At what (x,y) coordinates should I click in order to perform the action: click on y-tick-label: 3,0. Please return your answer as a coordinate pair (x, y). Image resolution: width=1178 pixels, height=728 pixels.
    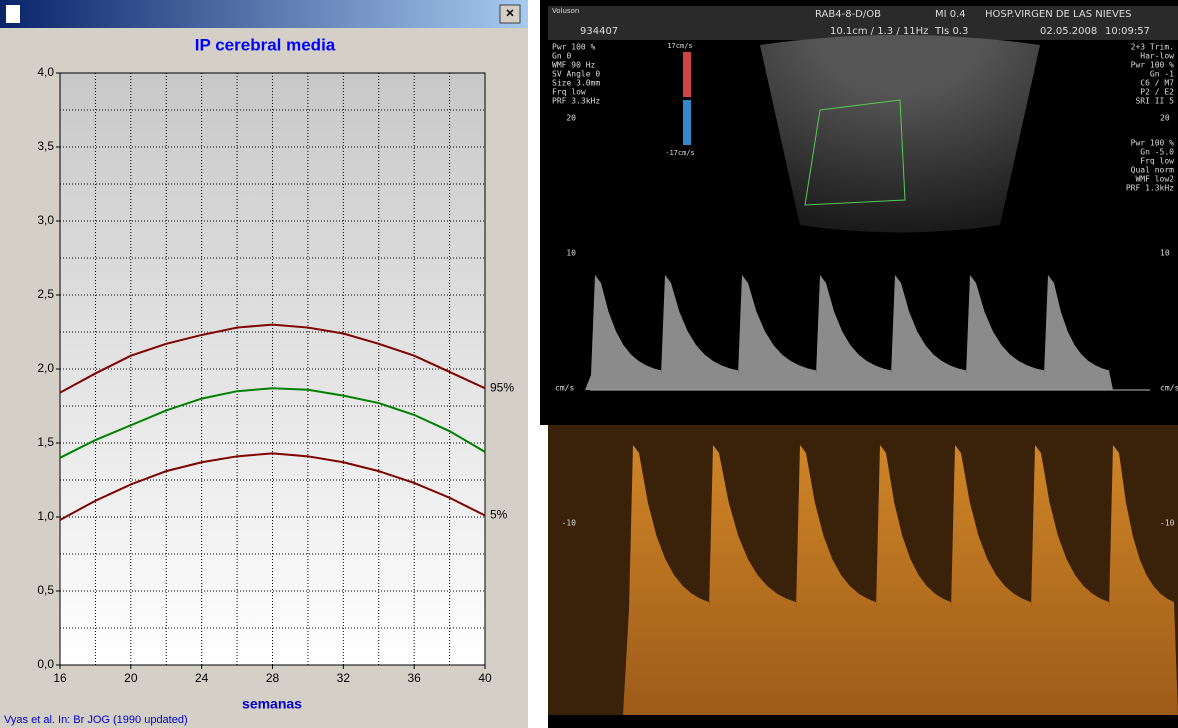
    Looking at the image, I should click on (45, 220).